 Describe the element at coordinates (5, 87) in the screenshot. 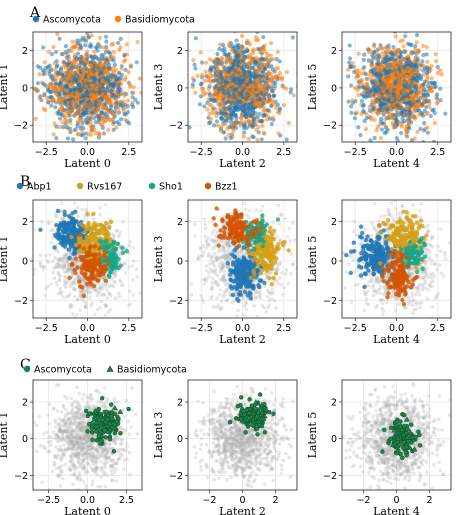

I see `y-axis-label: Latent 1` at that location.